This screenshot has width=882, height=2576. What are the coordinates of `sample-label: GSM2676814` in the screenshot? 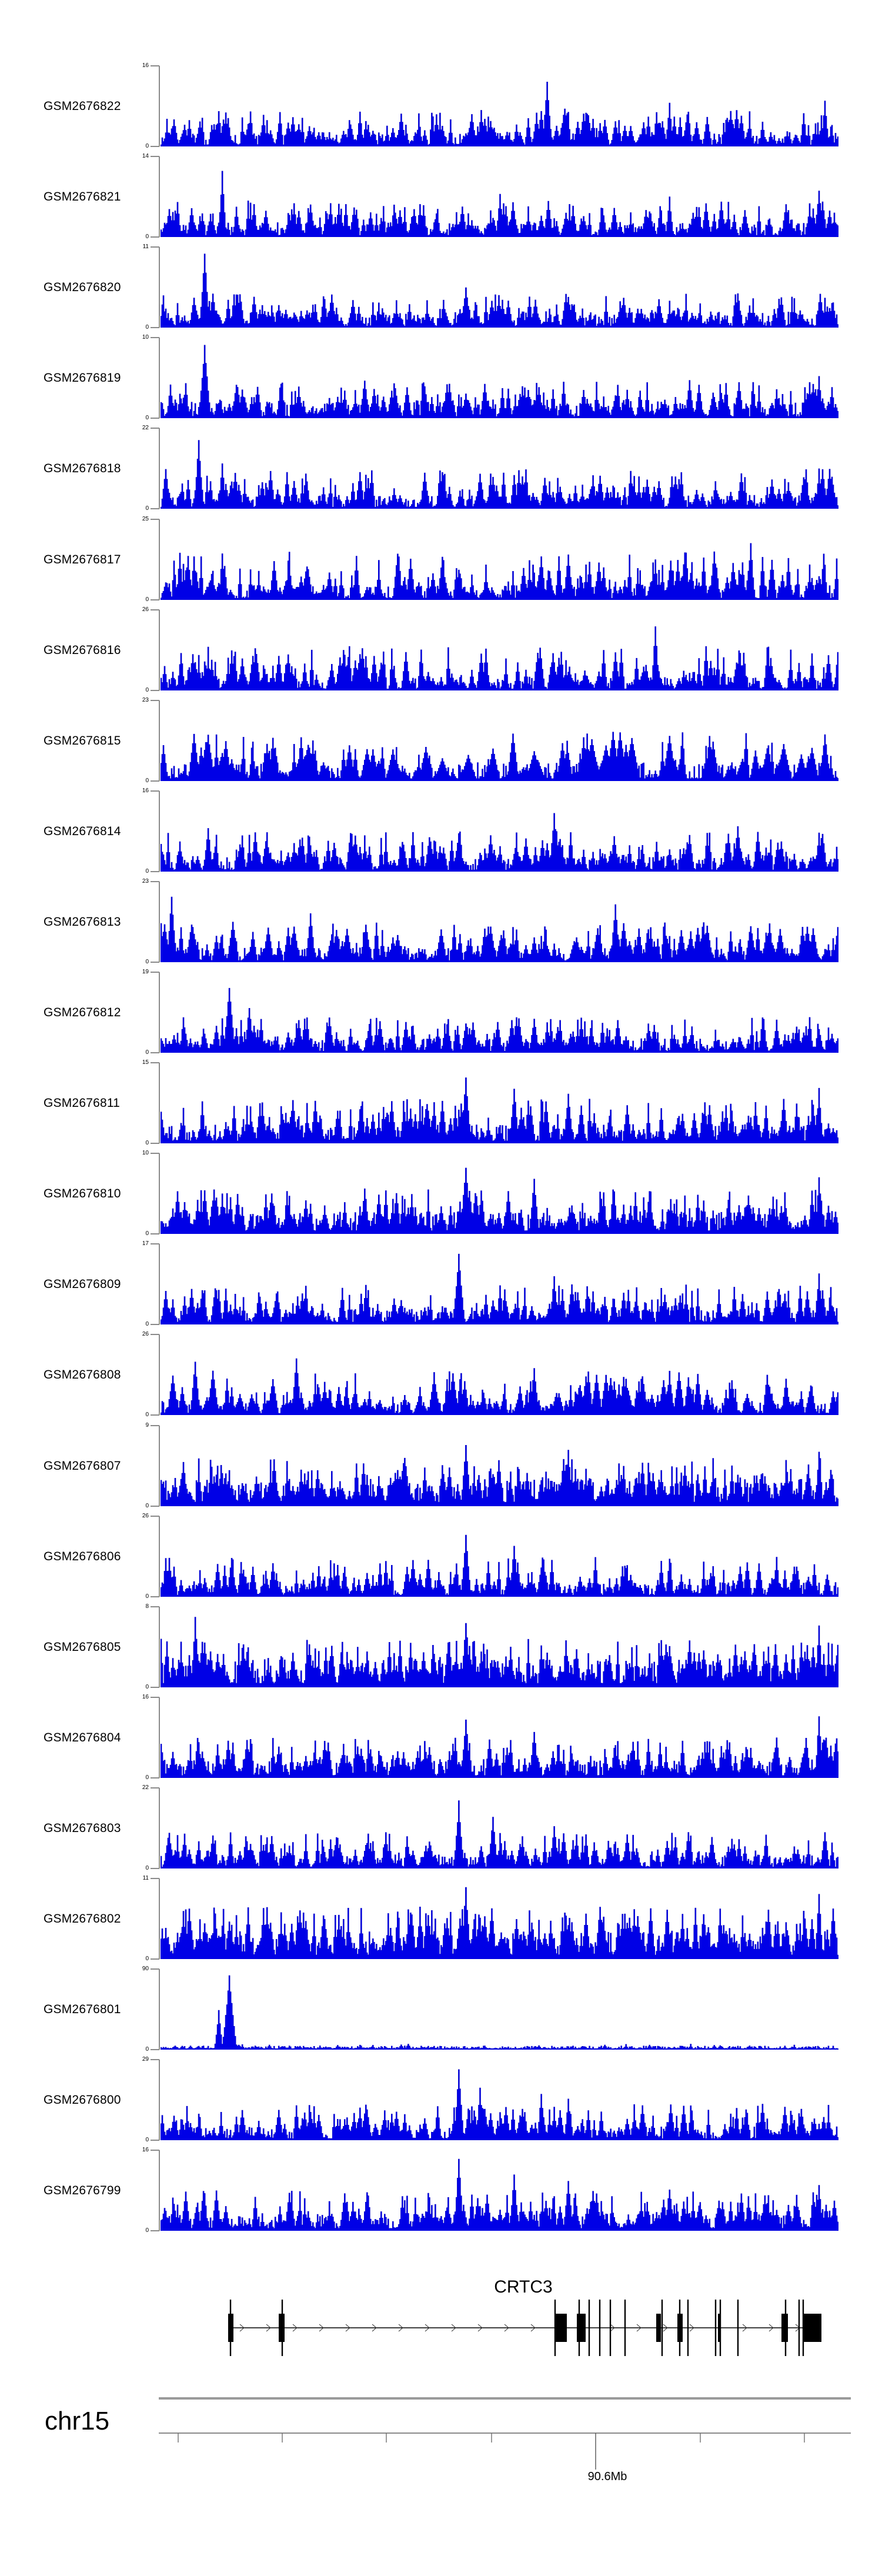 It's located at (82, 831).